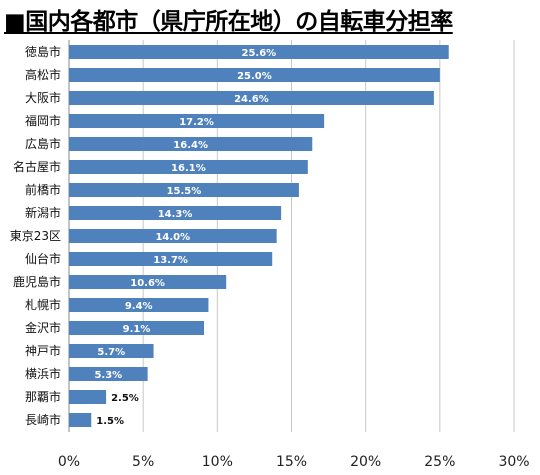 The image size is (540, 475). Describe the element at coordinates (513, 462) in the screenshot. I see `x-tick-label: 30%` at that location.